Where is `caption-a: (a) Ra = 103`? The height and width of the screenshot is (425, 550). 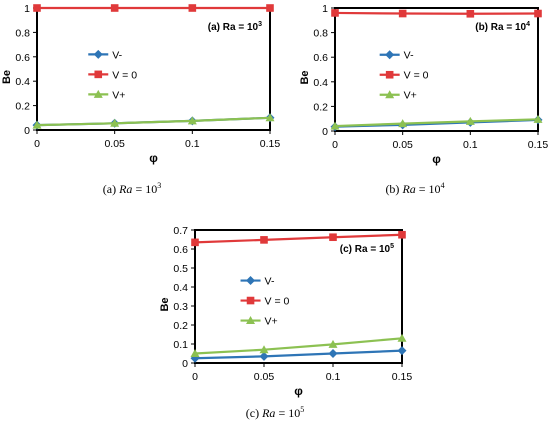
caption-a: (a) Ra = 103 is located at coordinates (132, 189).